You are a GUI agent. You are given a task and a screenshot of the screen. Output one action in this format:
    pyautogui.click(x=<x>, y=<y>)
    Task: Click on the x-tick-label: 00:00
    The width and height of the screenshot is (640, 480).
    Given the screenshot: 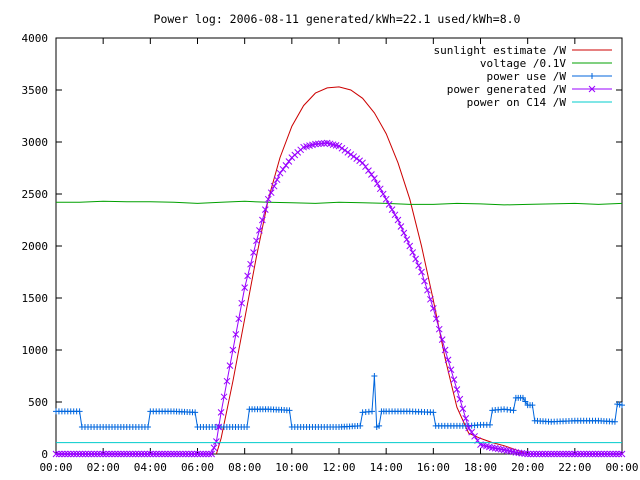 What is the action you would take?
    pyautogui.click(x=55, y=467)
    